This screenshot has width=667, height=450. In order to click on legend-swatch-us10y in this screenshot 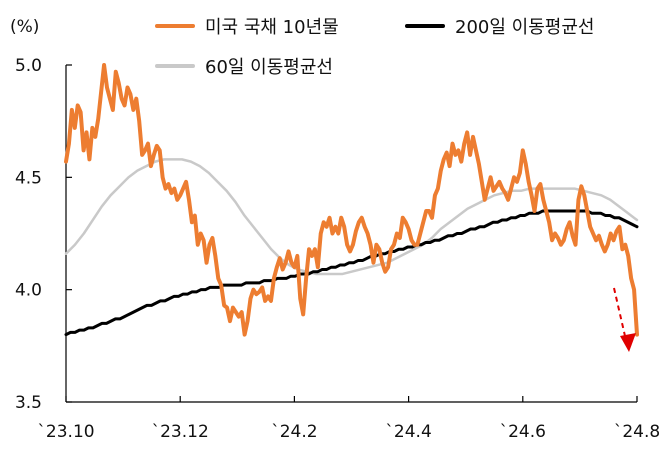, I will do `click(175, 26)`.